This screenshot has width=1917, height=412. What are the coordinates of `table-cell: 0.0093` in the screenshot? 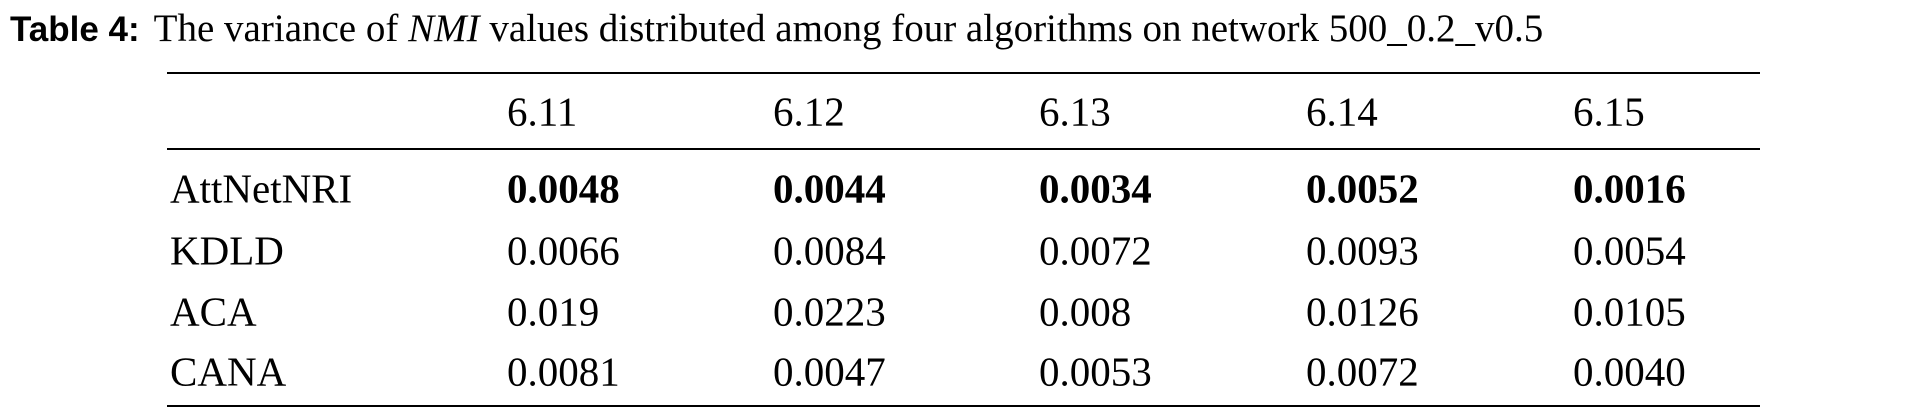 It's located at (1362, 250).